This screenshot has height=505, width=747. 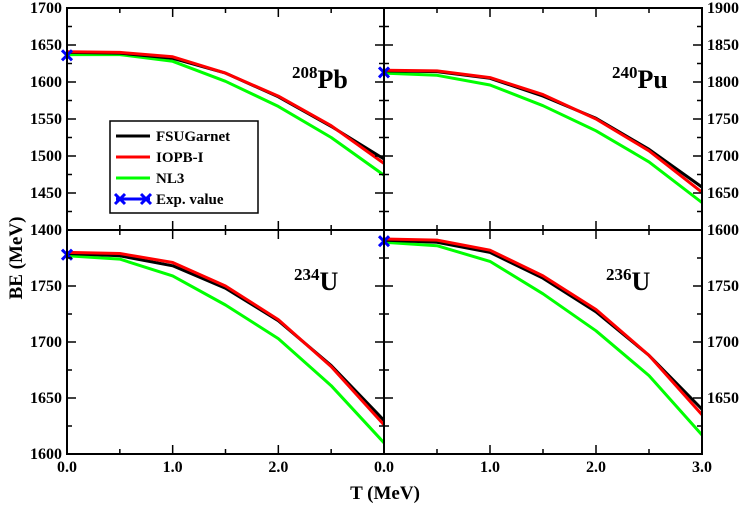 What do you see at coordinates (46, 193) in the screenshot?
I see `y-tick-label: 1450` at bounding box center [46, 193].